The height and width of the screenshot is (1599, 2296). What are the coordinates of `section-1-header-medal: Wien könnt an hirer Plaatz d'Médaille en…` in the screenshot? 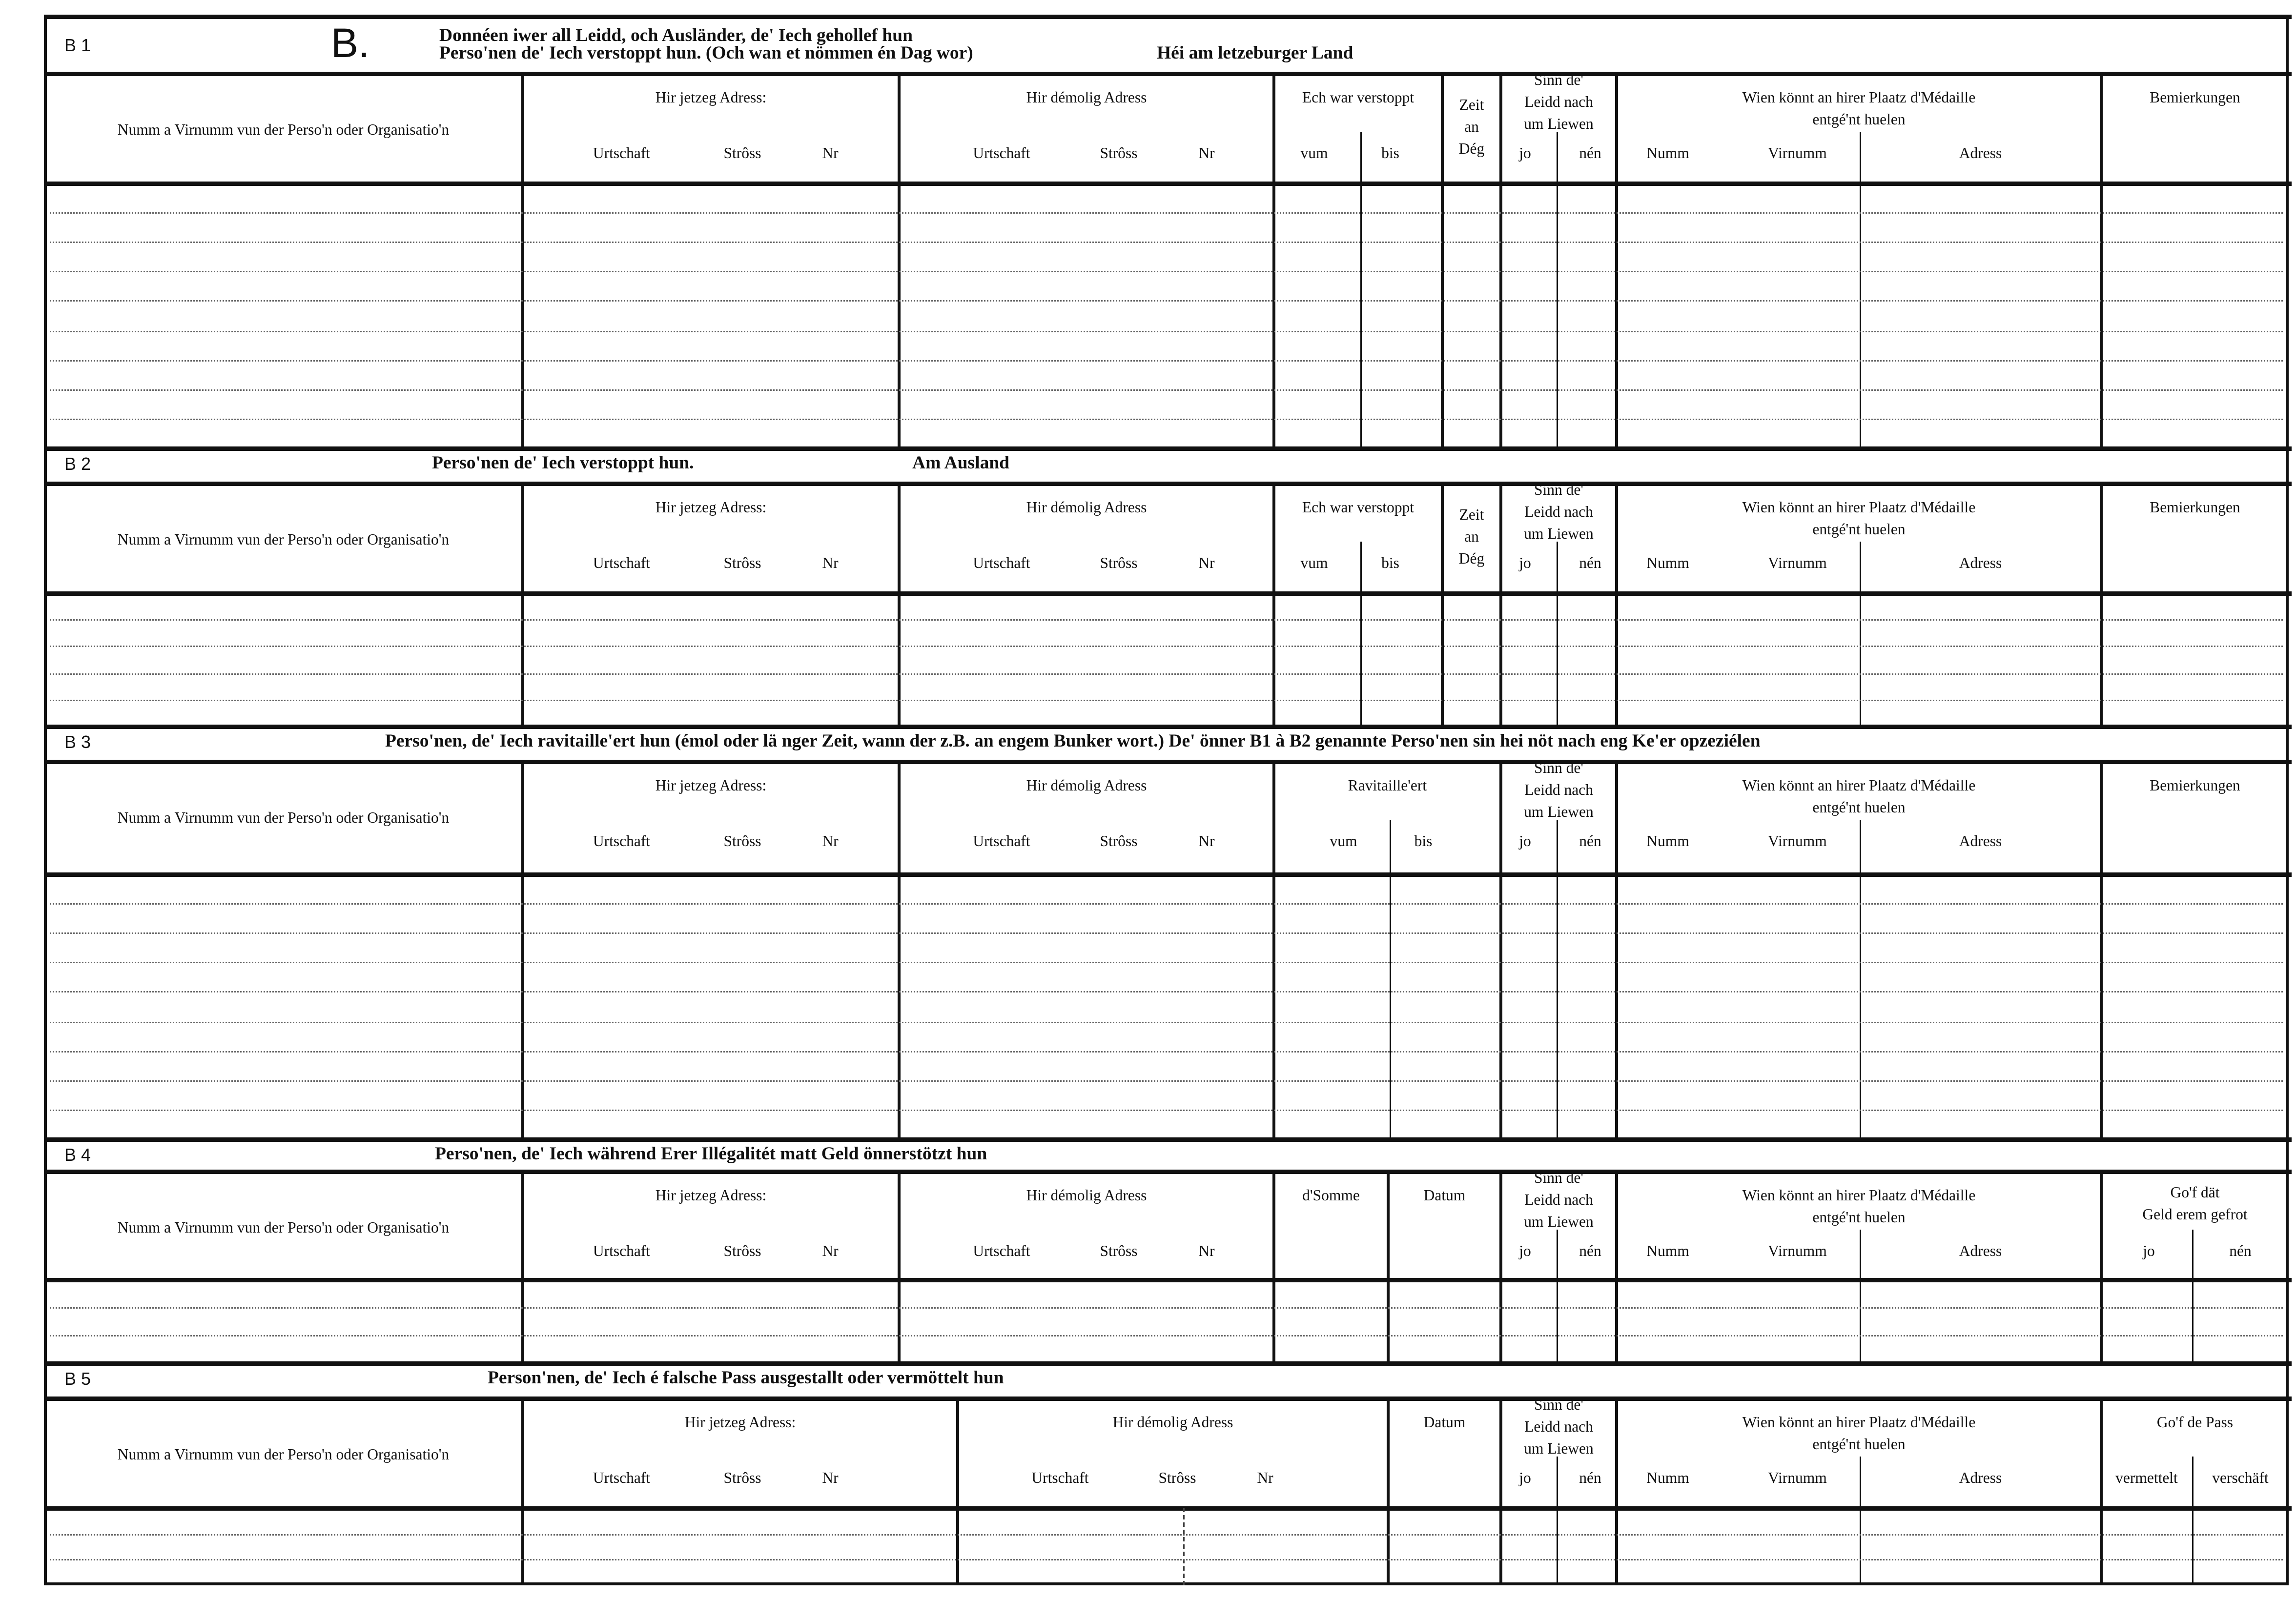 It's located at (1859, 110).